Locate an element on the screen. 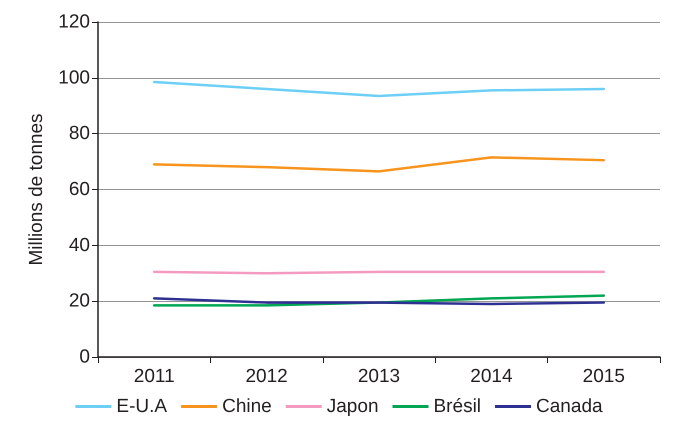 This screenshot has height=421, width=678. legend-label: Japon is located at coordinates (352, 406).